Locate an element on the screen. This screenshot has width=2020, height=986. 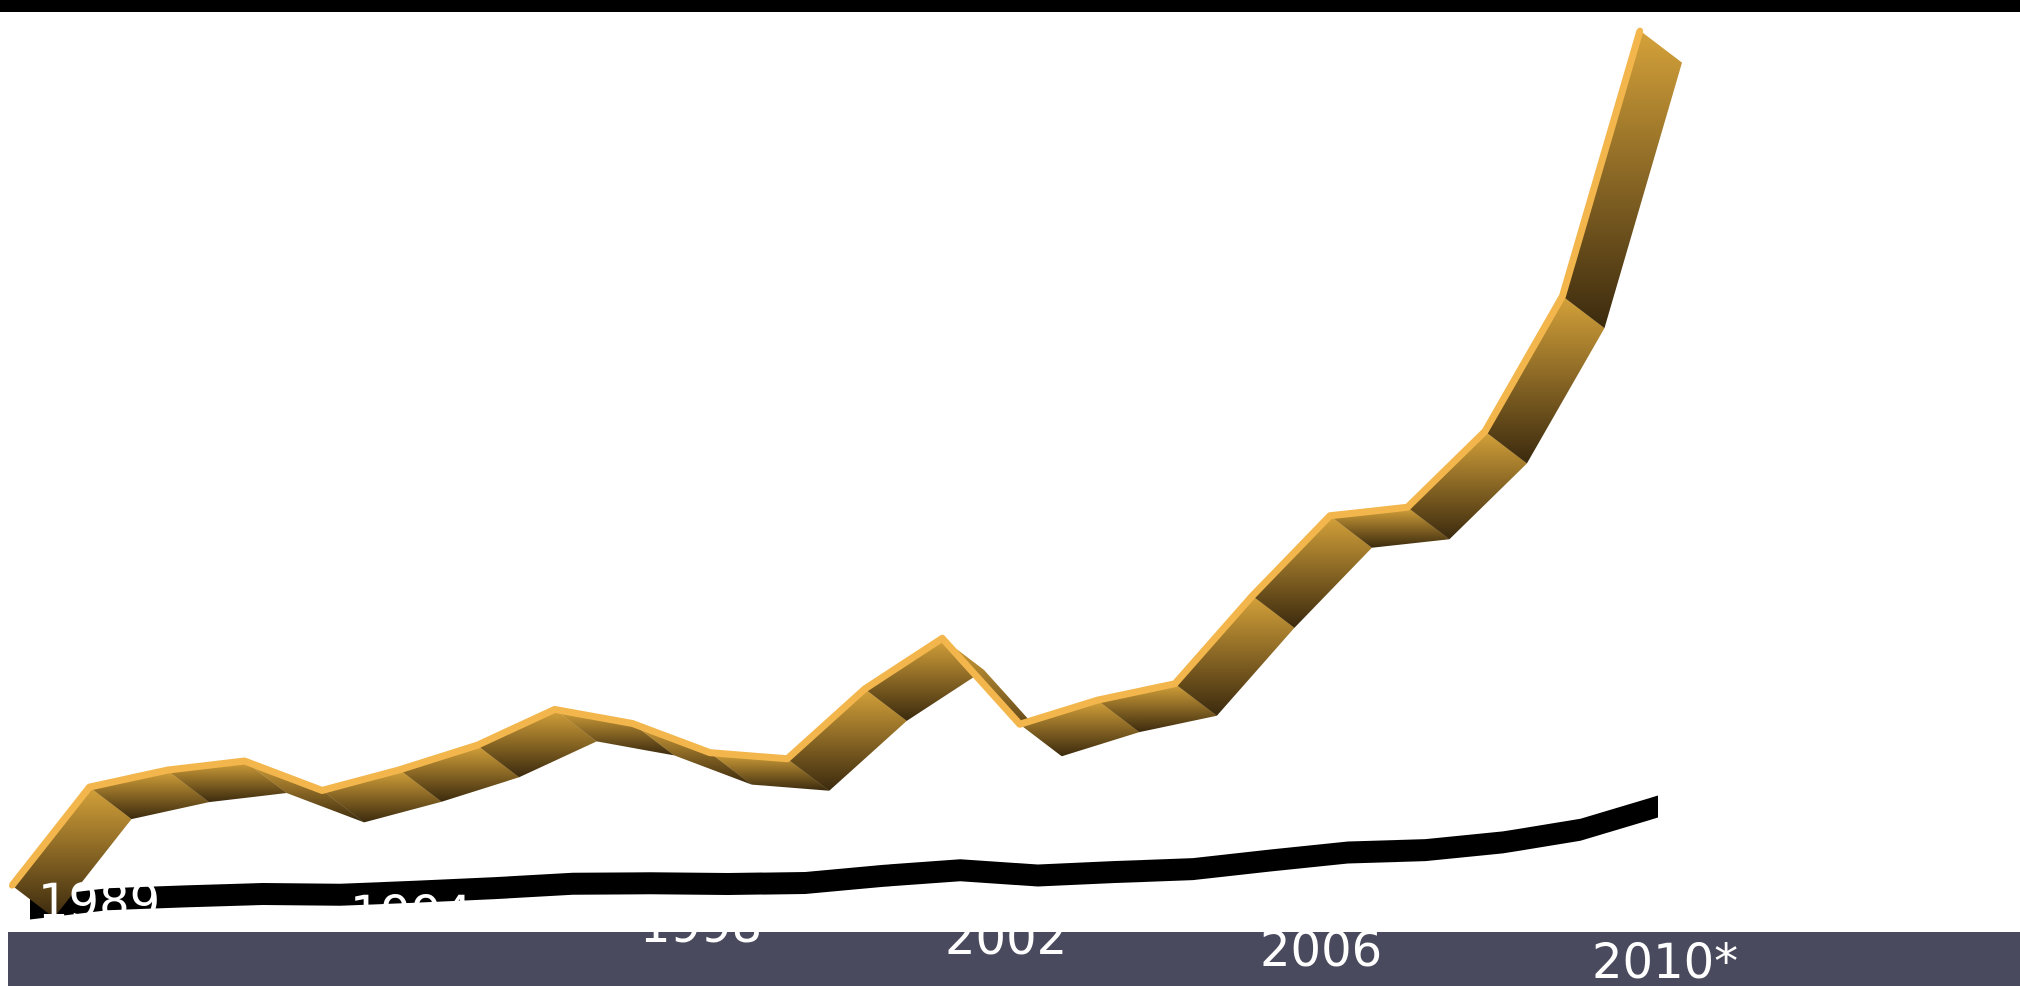
x-tick-label: 1994 is located at coordinates (411, 914).